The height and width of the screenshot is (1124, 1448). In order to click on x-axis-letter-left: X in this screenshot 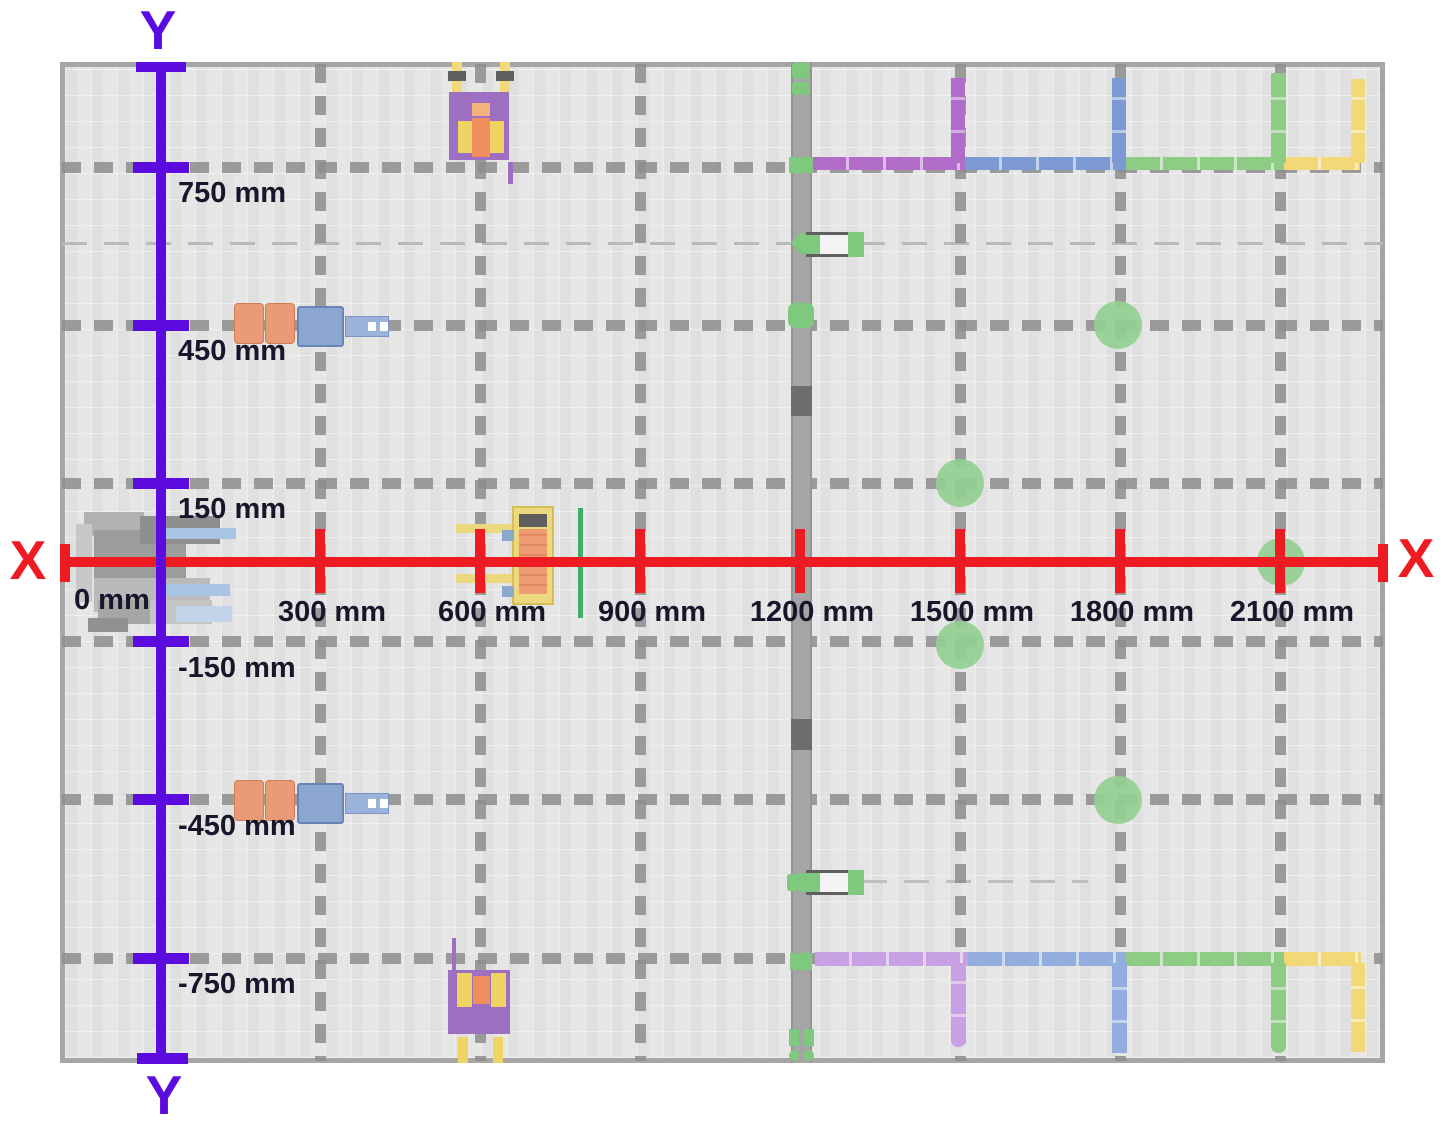, I will do `click(28, 560)`.